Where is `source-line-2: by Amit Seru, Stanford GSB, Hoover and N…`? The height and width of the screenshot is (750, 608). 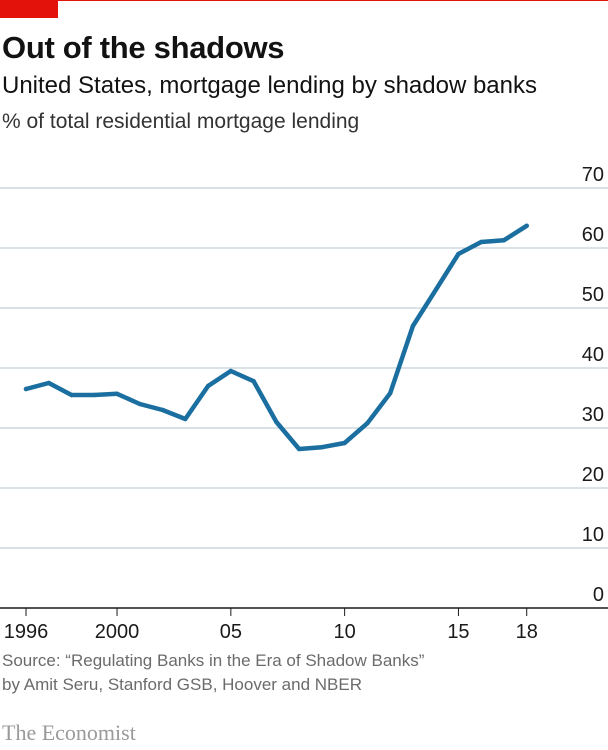 source-line-2: by Amit Seru, Stanford GSB, Hoover and N… is located at coordinates (182, 684).